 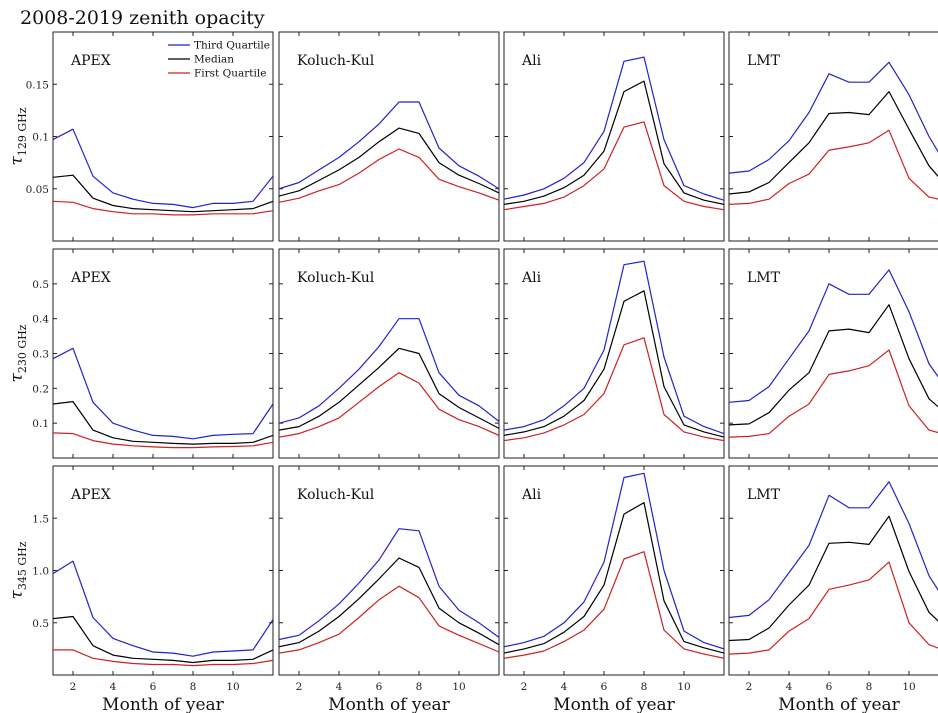 What do you see at coordinates (232, 46) in the screenshot?
I see `legend-label: Third Quartile` at bounding box center [232, 46].